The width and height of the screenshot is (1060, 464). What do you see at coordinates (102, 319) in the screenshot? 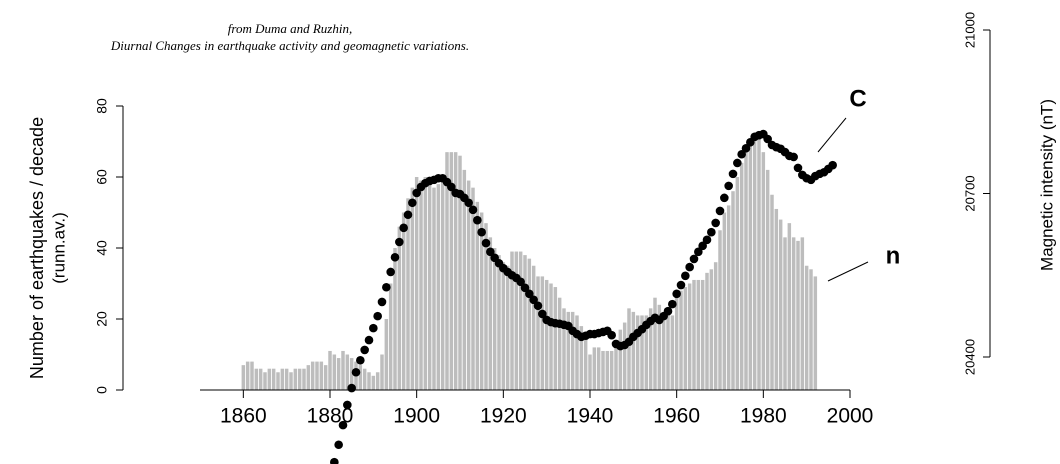
I see `y-tick-label: 20` at bounding box center [102, 319].